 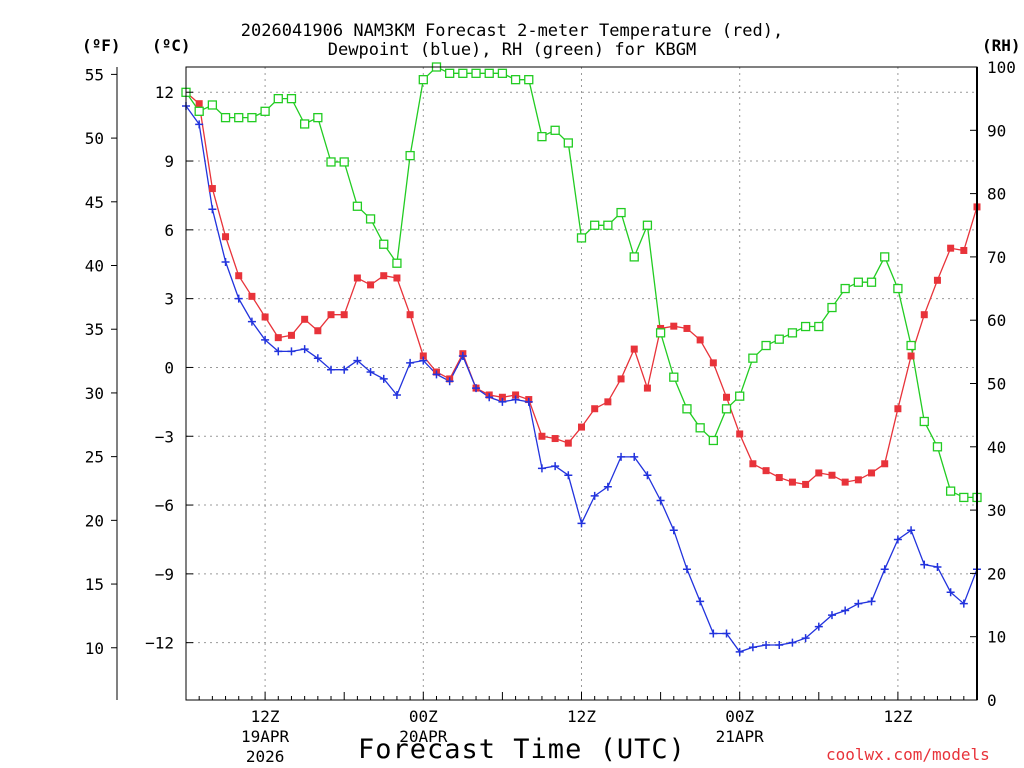 What do you see at coordinates (94, 138) in the screenshot?
I see `f-tick-label: 50` at bounding box center [94, 138].